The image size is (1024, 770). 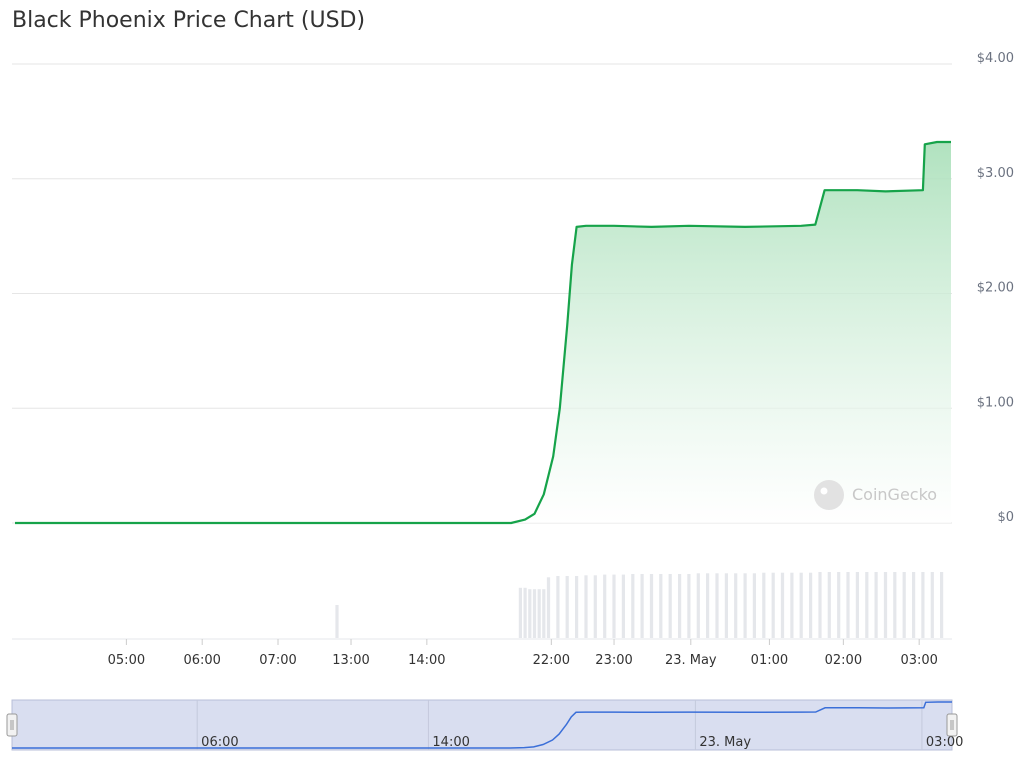 I want to click on navigator-line, so click(x=482, y=725).